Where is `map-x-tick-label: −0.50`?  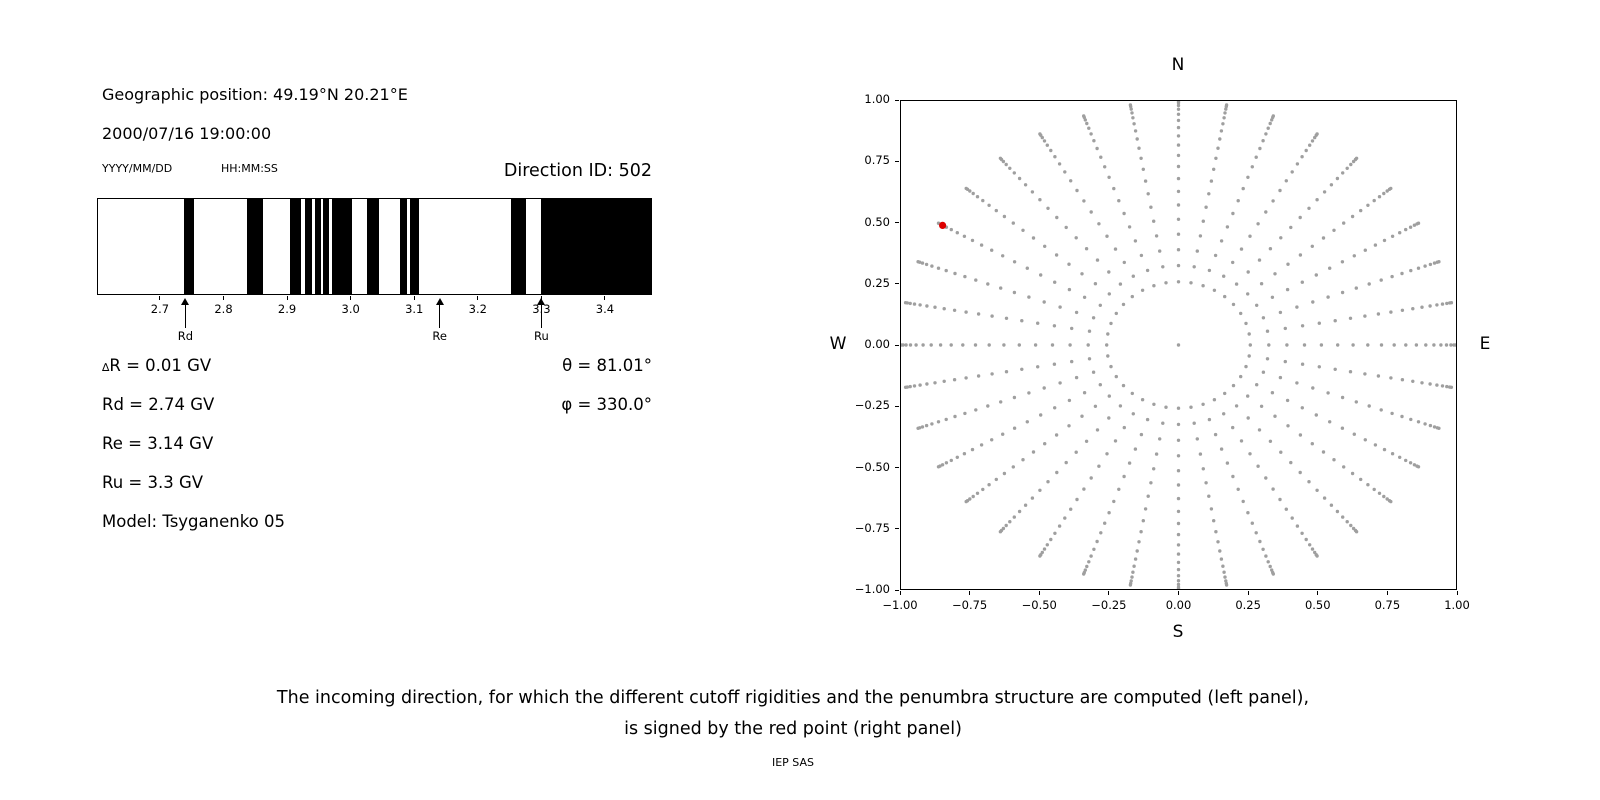 map-x-tick-label: −0.50 is located at coordinates (1039, 605).